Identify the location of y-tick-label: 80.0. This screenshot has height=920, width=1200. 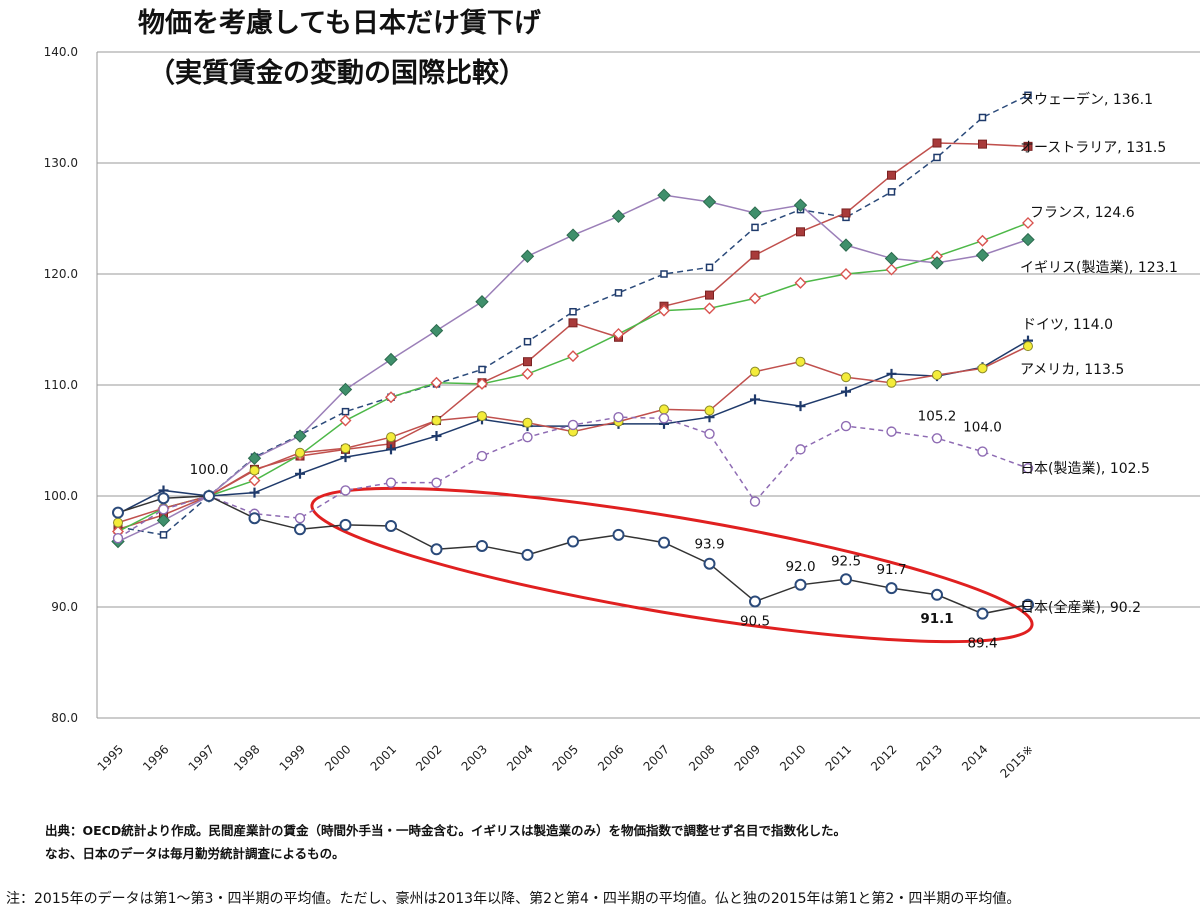
(64, 718).